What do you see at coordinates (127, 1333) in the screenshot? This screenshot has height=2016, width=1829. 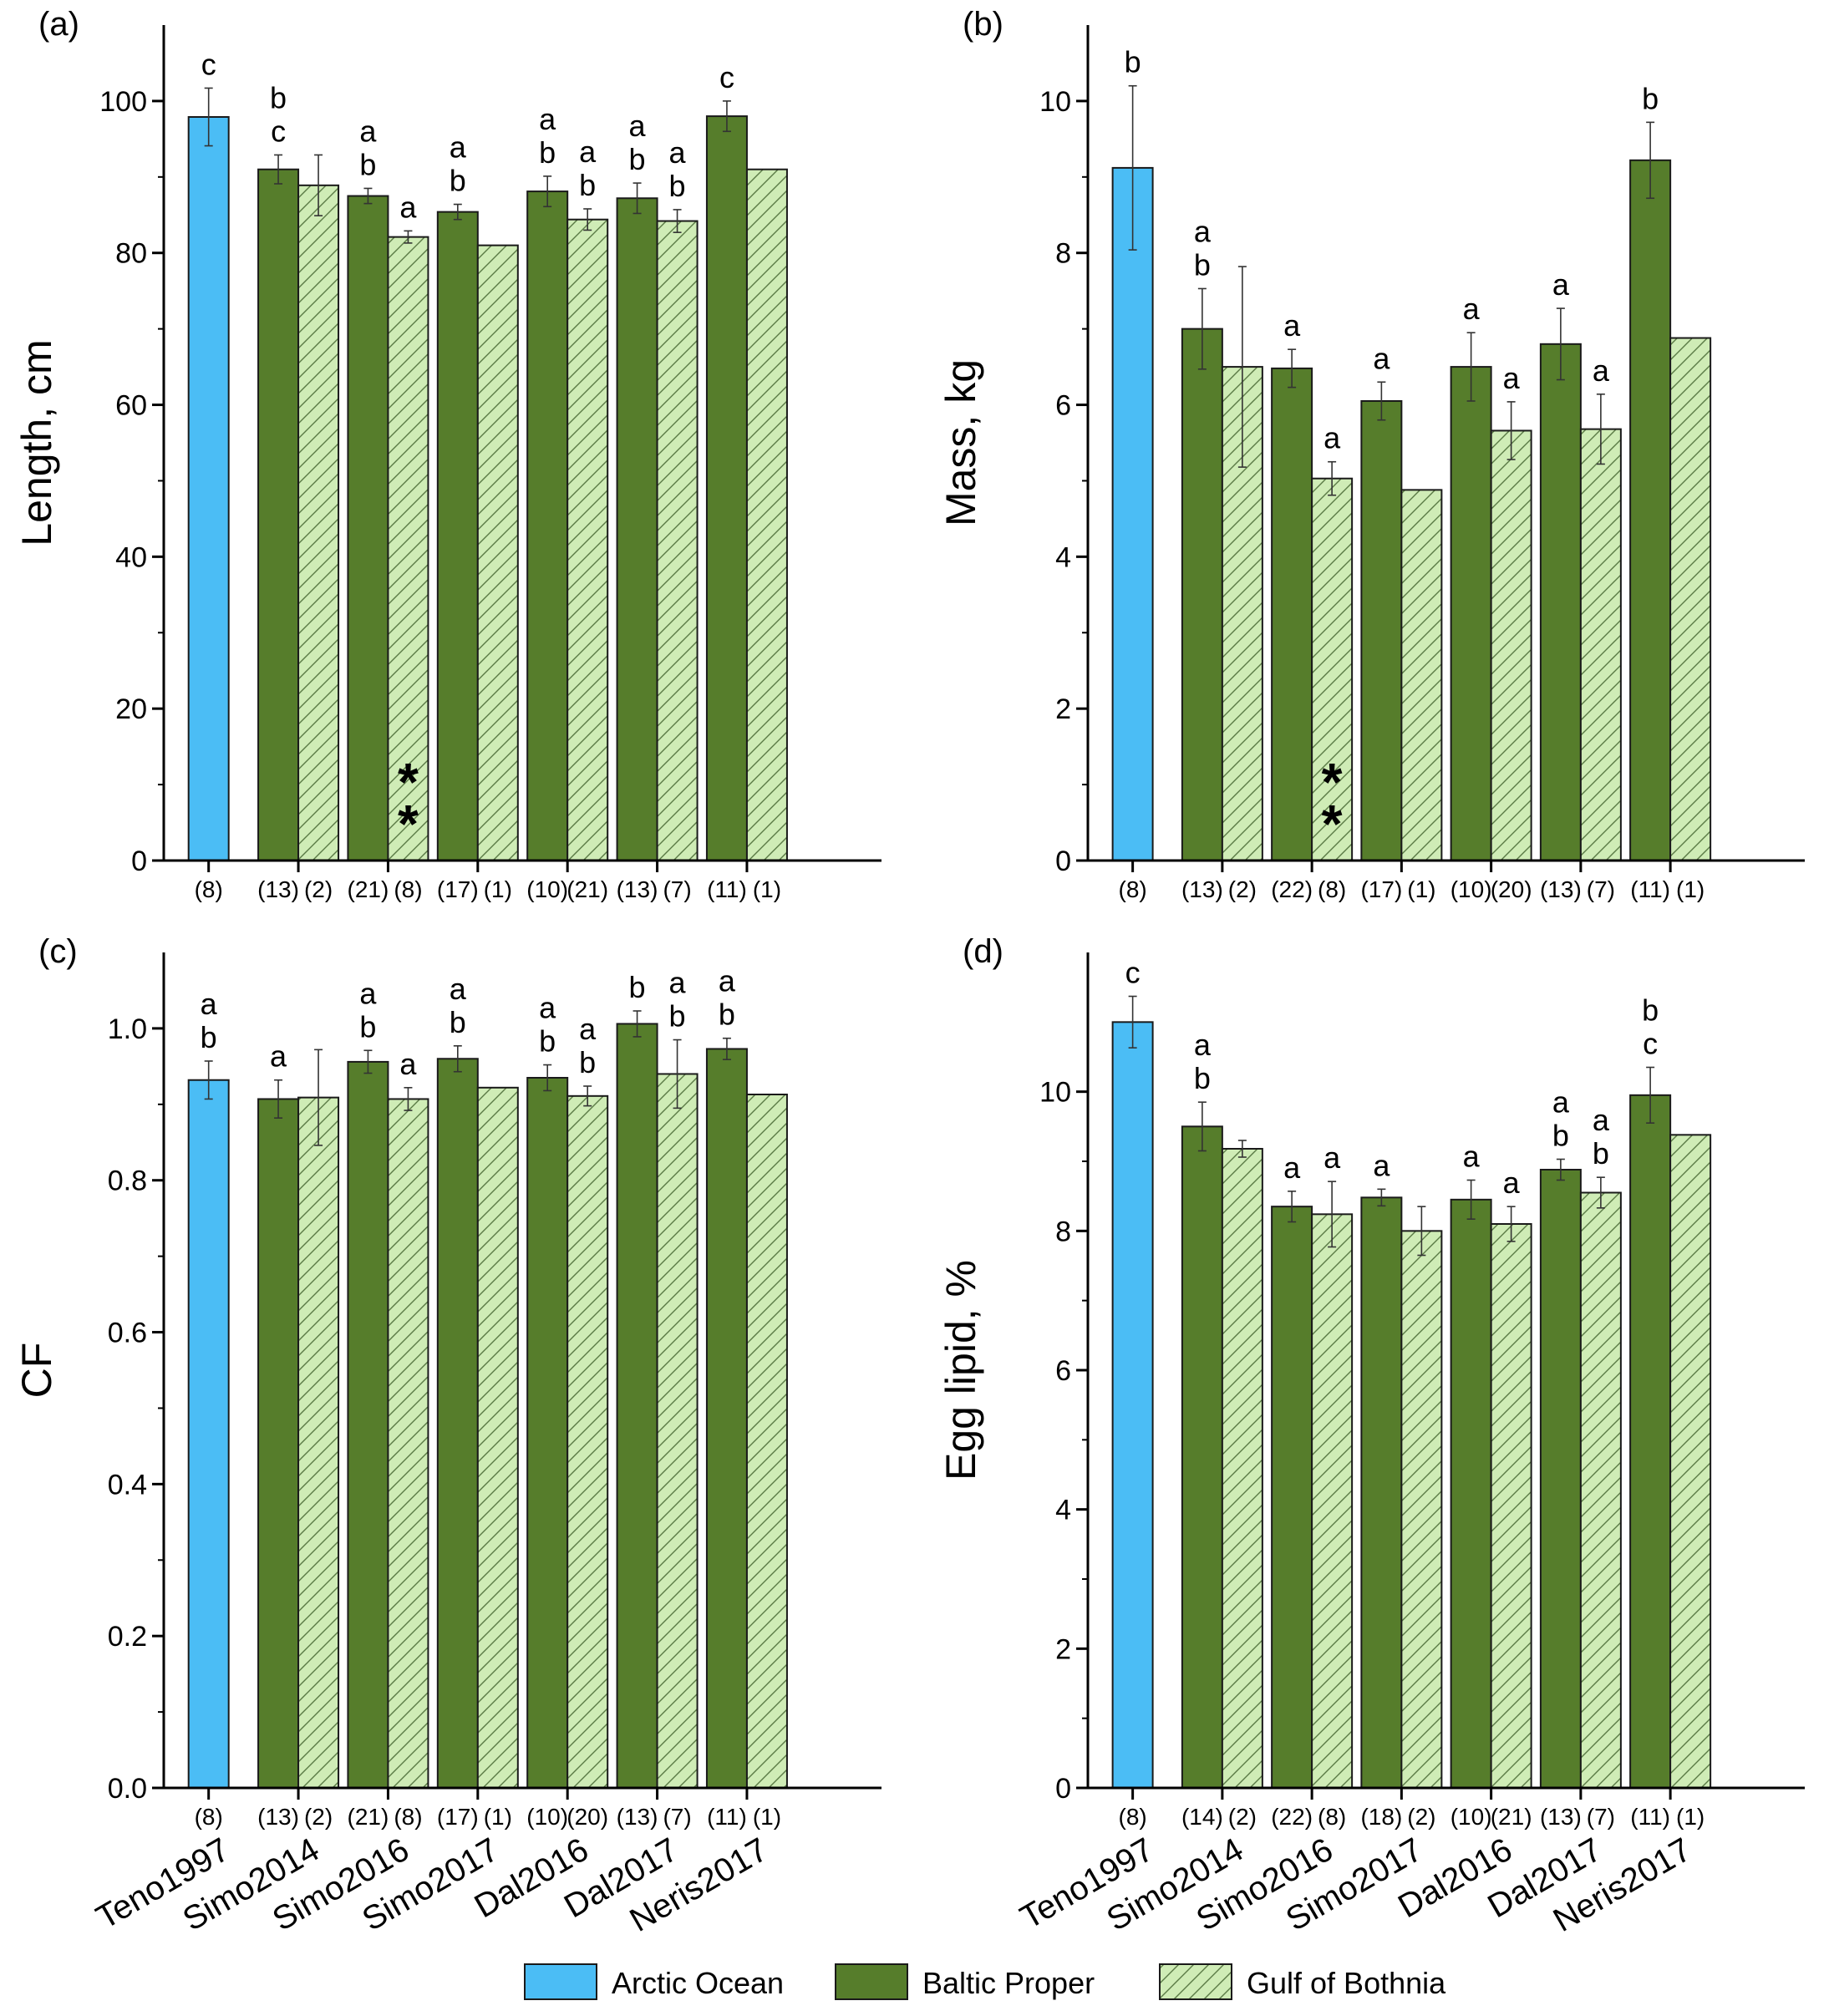 I see `y-tick-label: 0.6` at bounding box center [127, 1333].